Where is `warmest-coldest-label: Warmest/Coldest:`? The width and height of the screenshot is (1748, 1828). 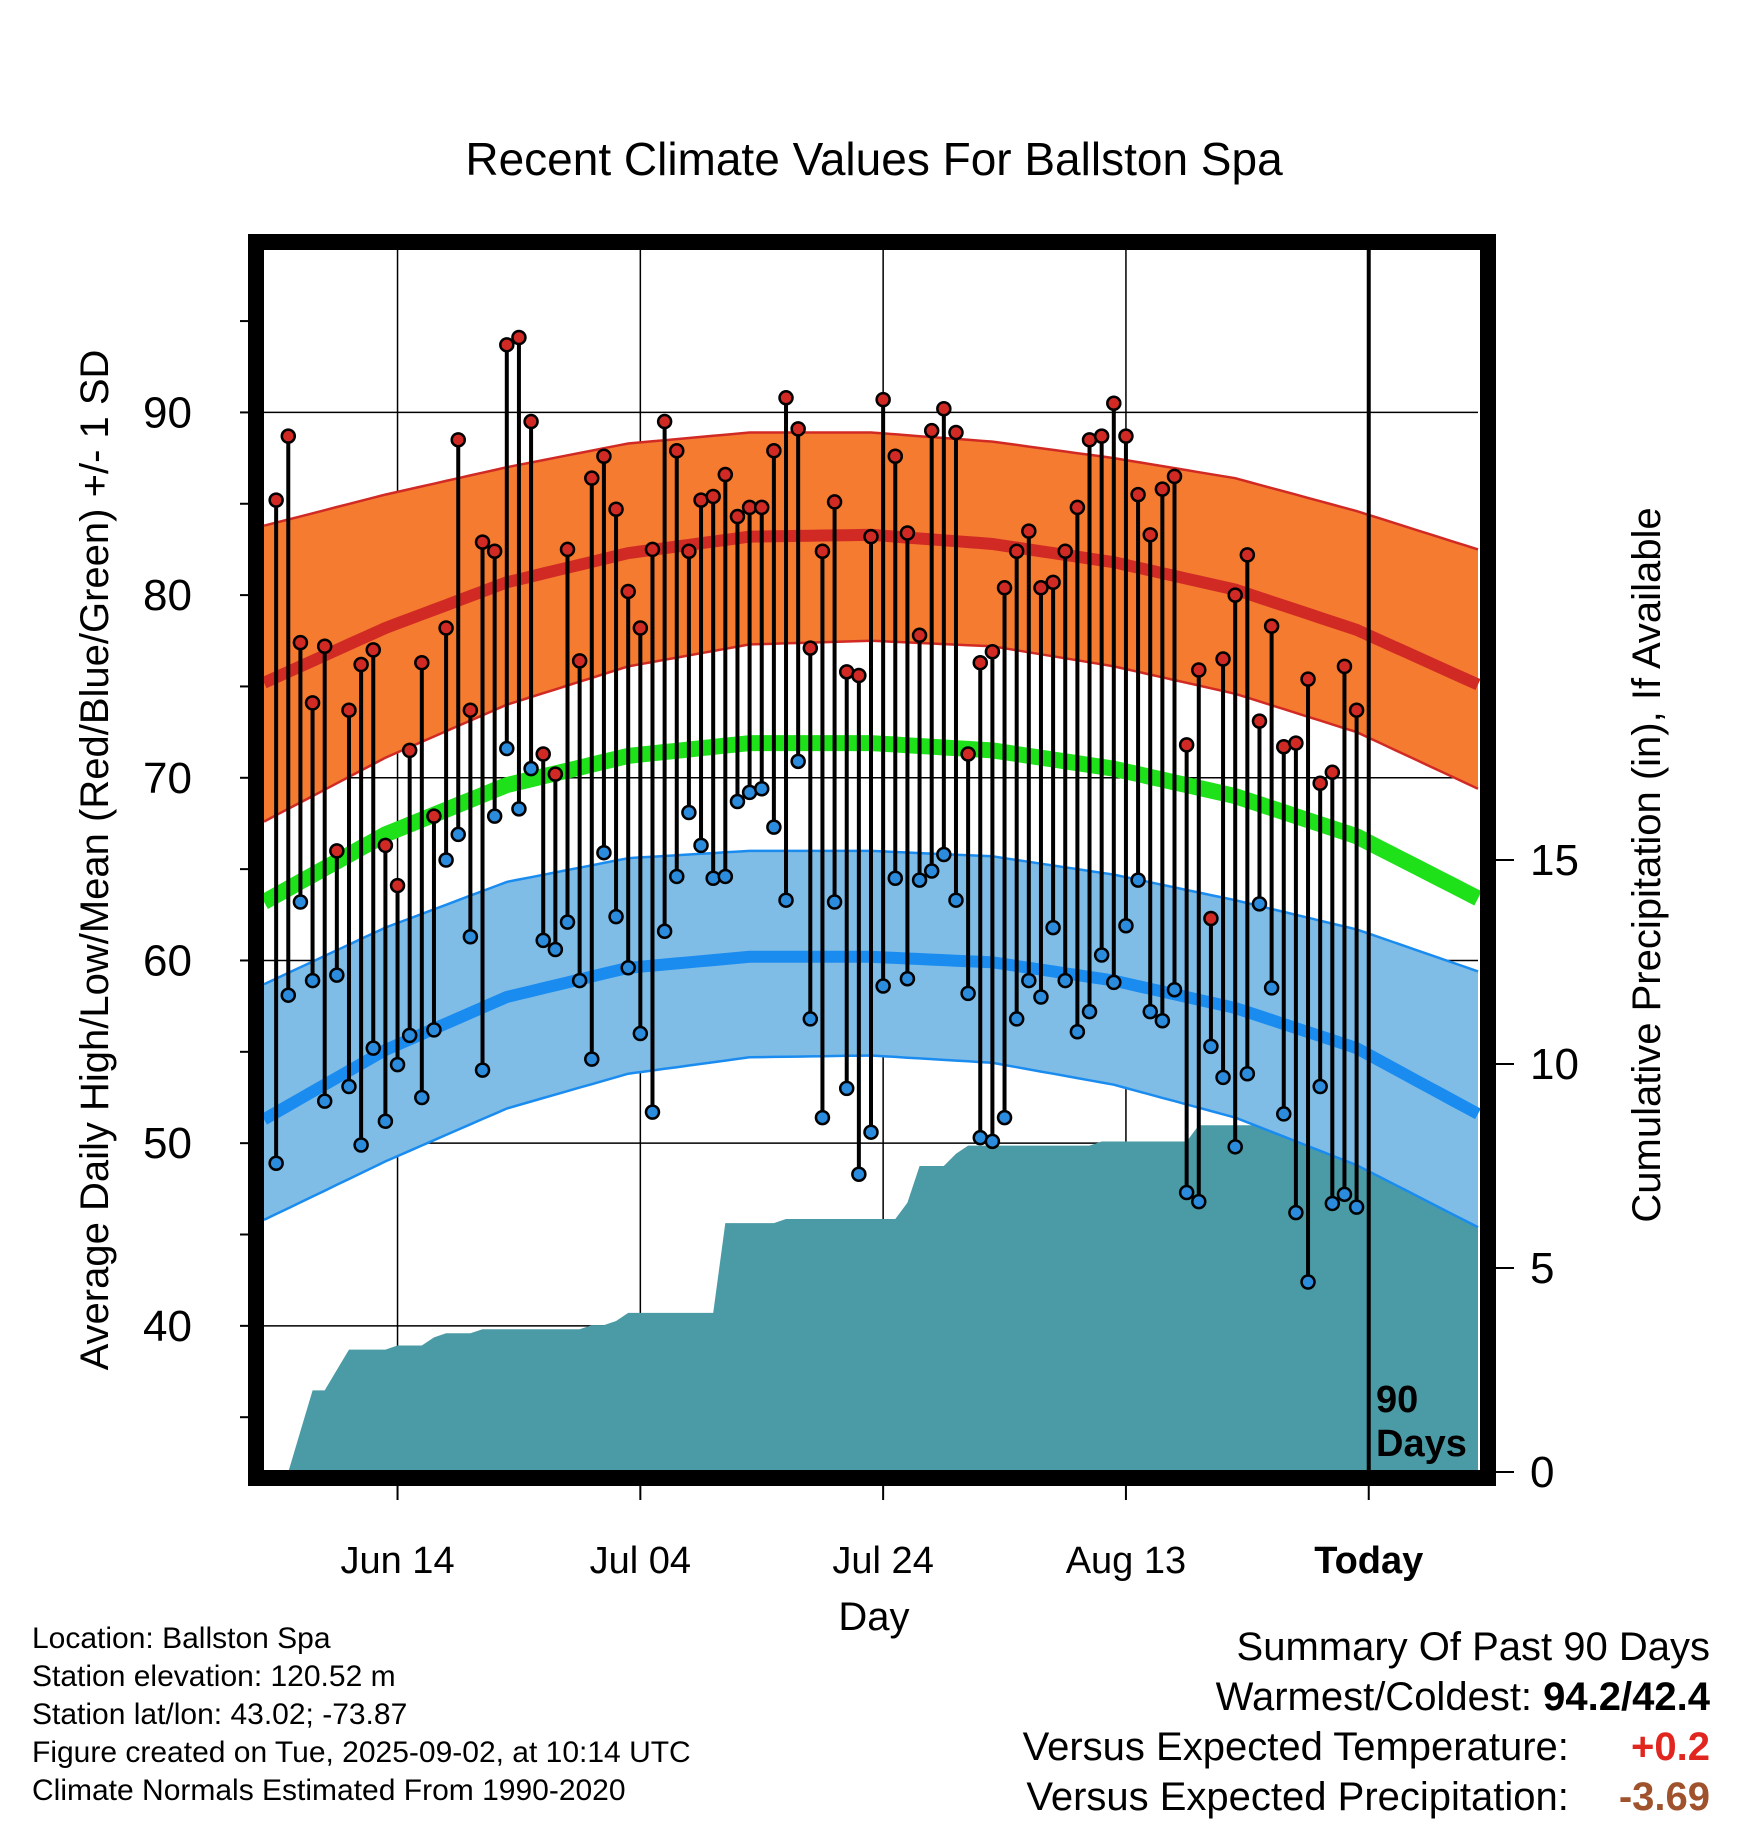
warmest-coldest-label: Warmest/Coldest: is located at coordinates (1374, 1697).